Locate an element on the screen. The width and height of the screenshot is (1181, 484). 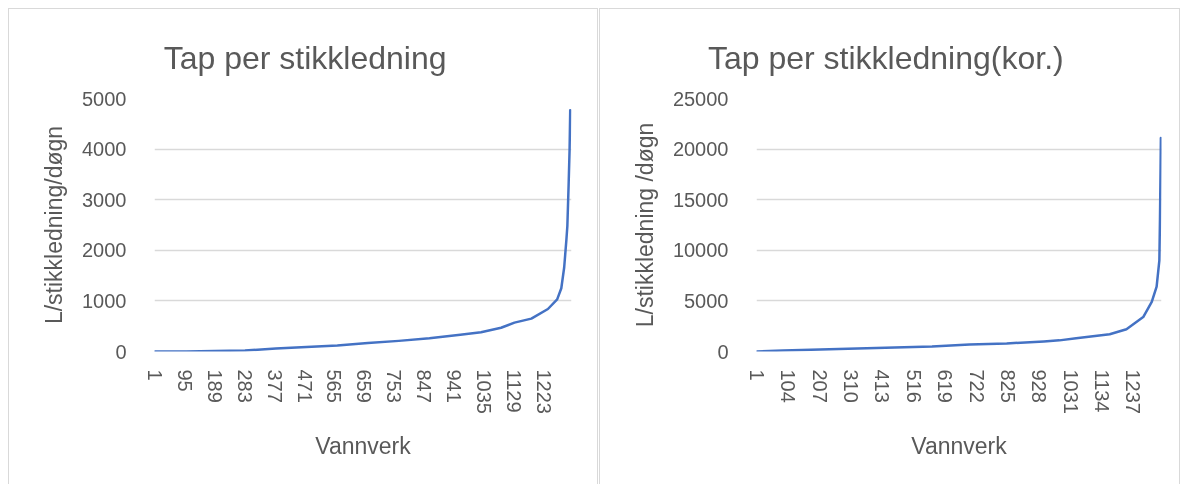
x-tick-label: 1035 is located at coordinates (484, 391).